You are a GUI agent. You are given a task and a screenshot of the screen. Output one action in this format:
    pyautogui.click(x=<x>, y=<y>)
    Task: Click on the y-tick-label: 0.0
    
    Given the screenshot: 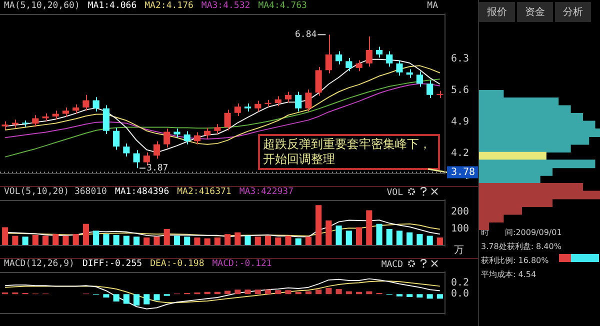 What is the action you would take?
    pyautogui.click(x=460, y=294)
    